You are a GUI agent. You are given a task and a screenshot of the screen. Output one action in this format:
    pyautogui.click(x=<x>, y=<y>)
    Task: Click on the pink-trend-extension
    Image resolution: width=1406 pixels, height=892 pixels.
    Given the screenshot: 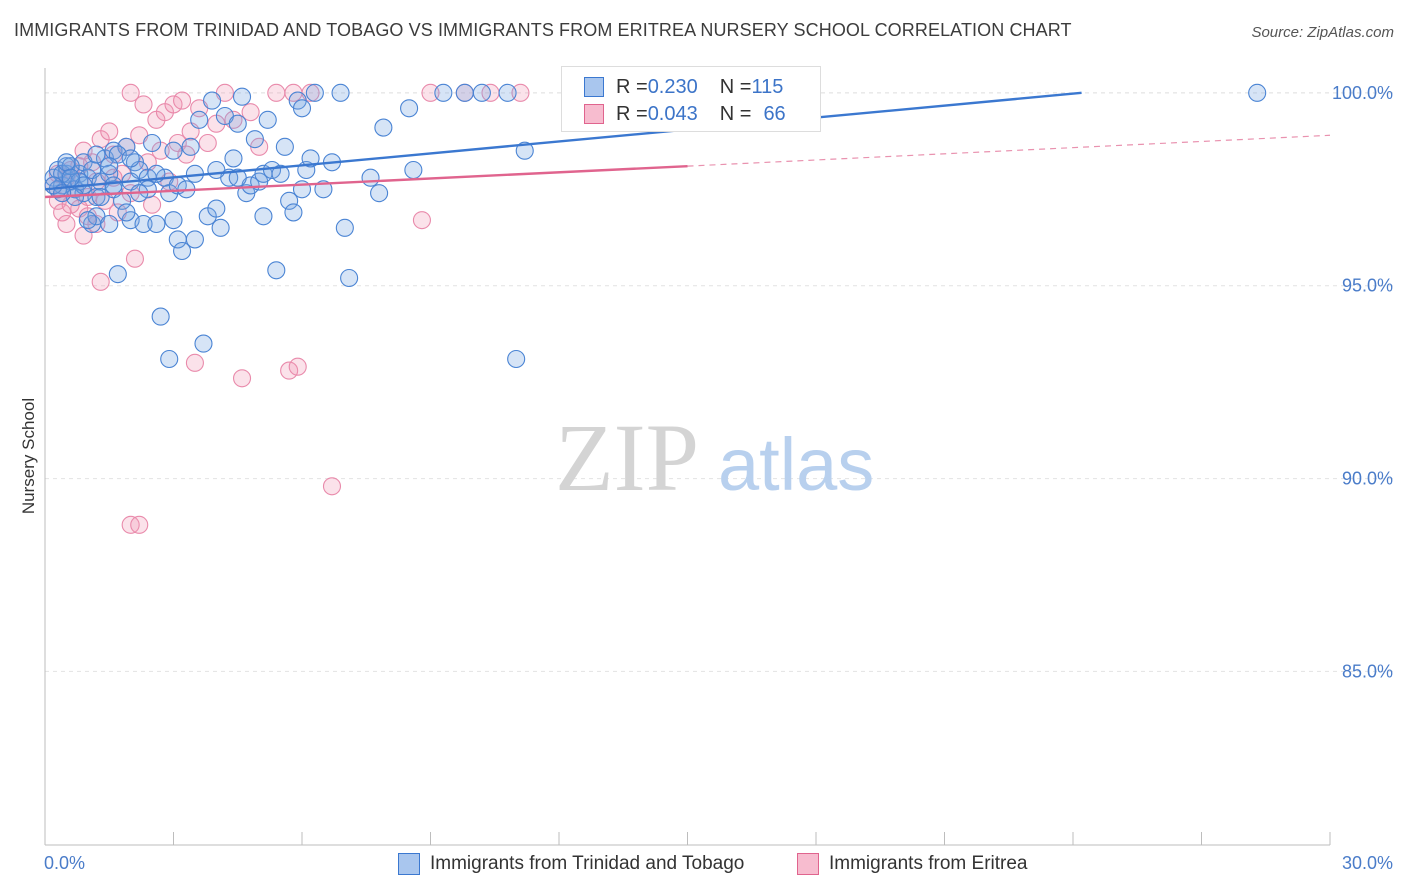 What is the action you would take?
    pyautogui.click(x=1009, y=150)
    